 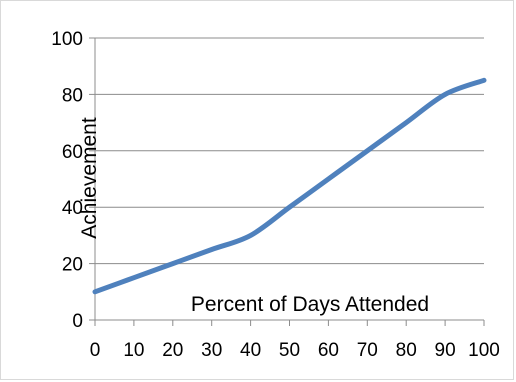 What do you see at coordinates (211, 350) in the screenshot?
I see `x-tick-label-30: 30` at bounding box center [211, 350].